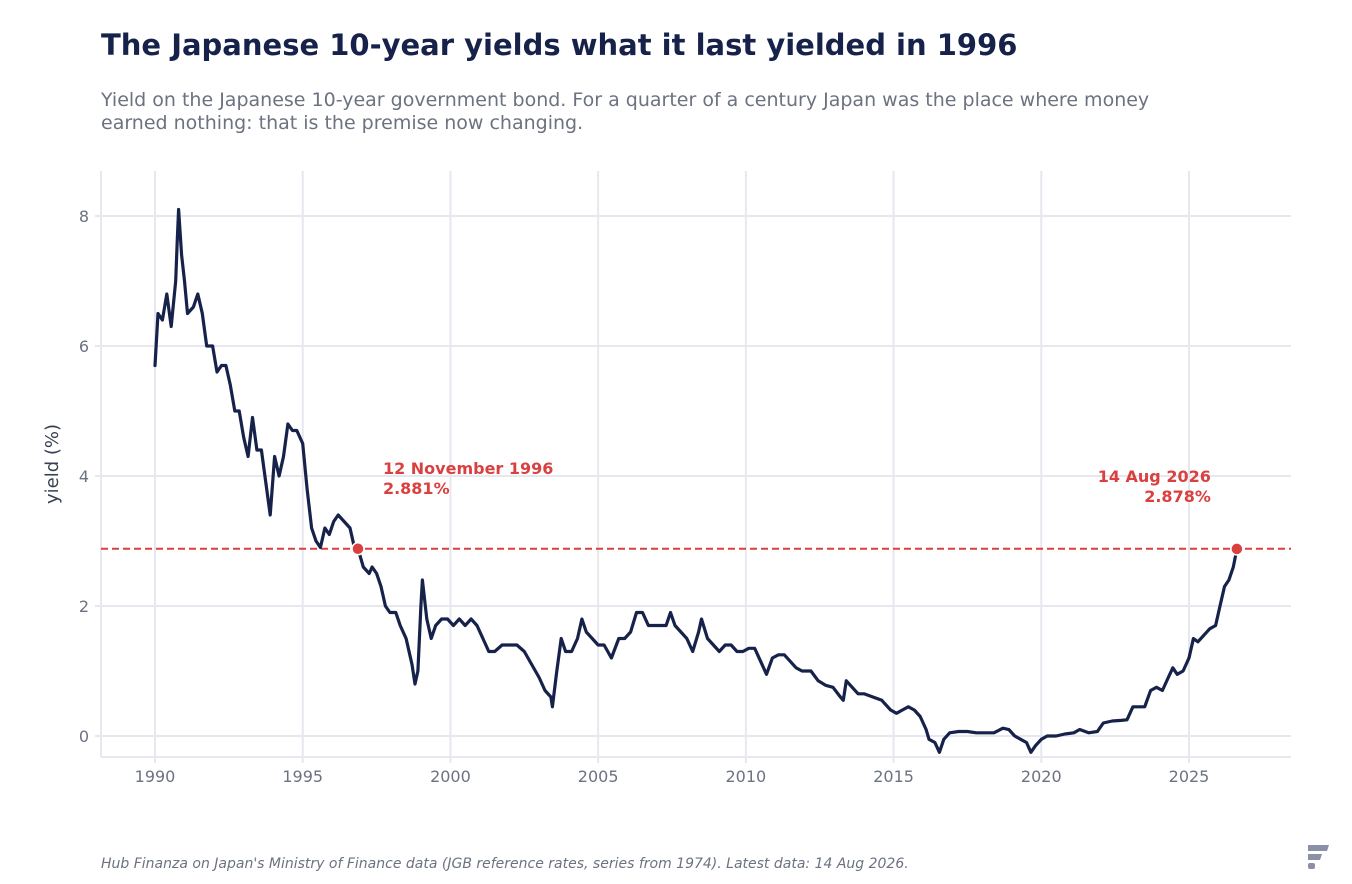  I want to click on y-tick-label: 2, so click(84, 606).